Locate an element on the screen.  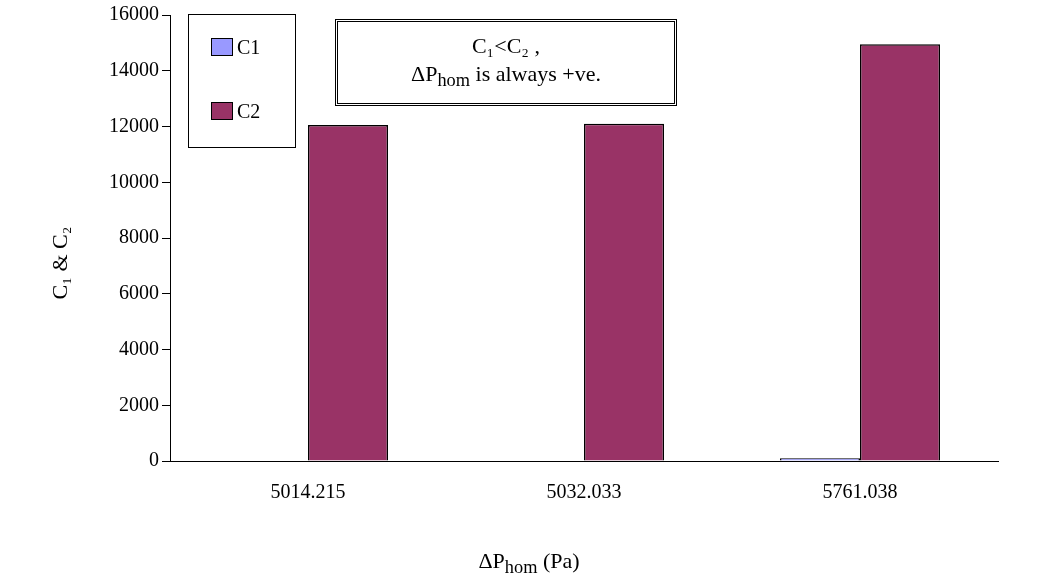
y-tick-label: 2000 is located at coordinates (139, 403).